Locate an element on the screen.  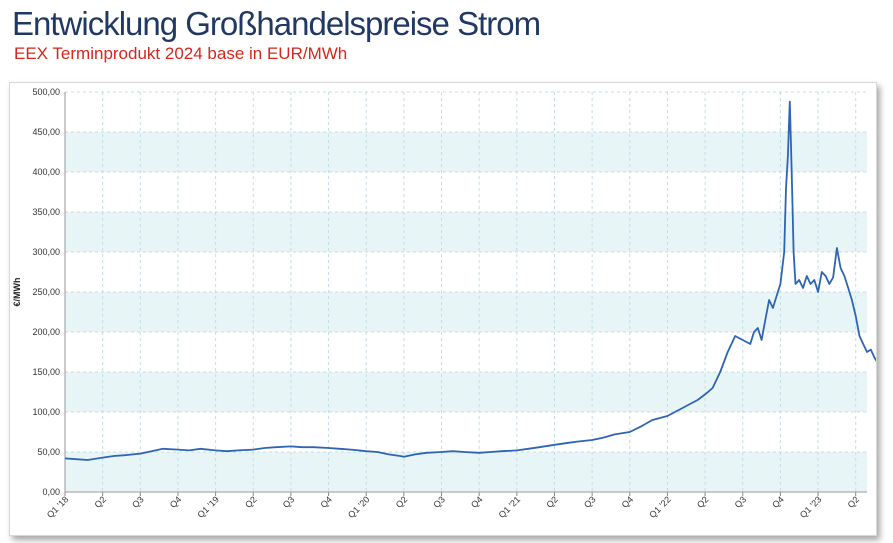
y-tick-label: 400,00 is located at coordinates (46, 172).